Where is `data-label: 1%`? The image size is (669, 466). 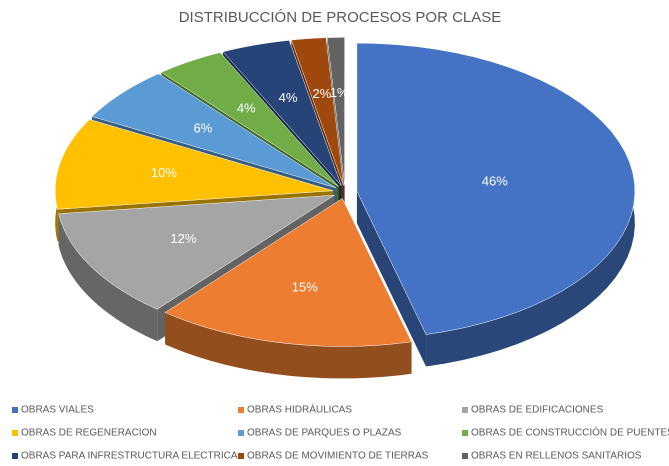 data-label: 1% is located at coordinates (339, 92).